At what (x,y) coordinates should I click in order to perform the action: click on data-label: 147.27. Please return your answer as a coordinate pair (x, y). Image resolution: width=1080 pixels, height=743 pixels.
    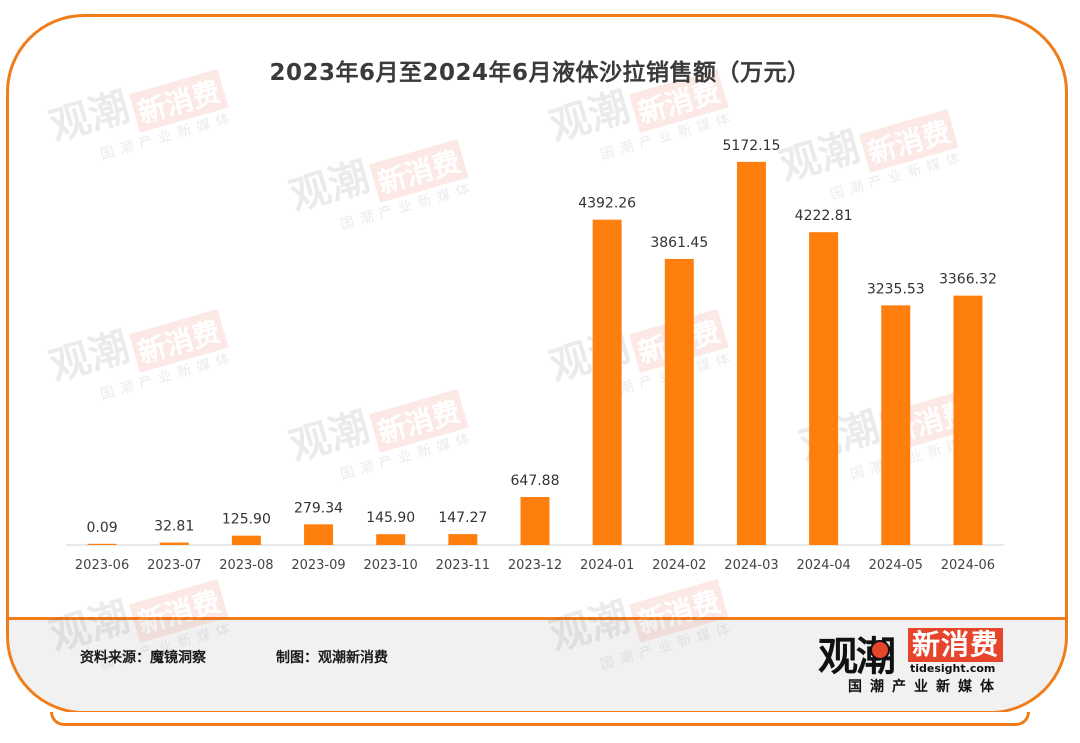
    Looking at the image, I should click on (462, 518).